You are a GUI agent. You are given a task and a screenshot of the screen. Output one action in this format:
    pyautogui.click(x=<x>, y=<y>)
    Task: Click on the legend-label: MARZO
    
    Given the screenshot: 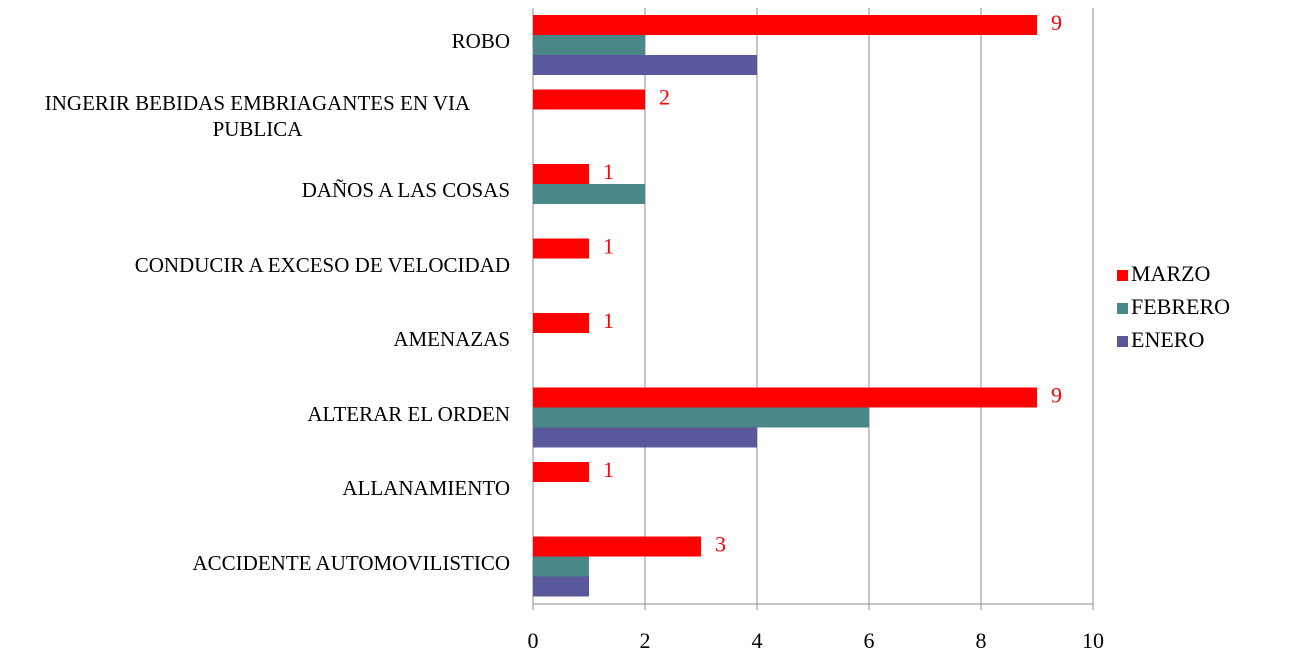 What is the action you would take?
    pyautogui.click(x=1170, y=273)
    